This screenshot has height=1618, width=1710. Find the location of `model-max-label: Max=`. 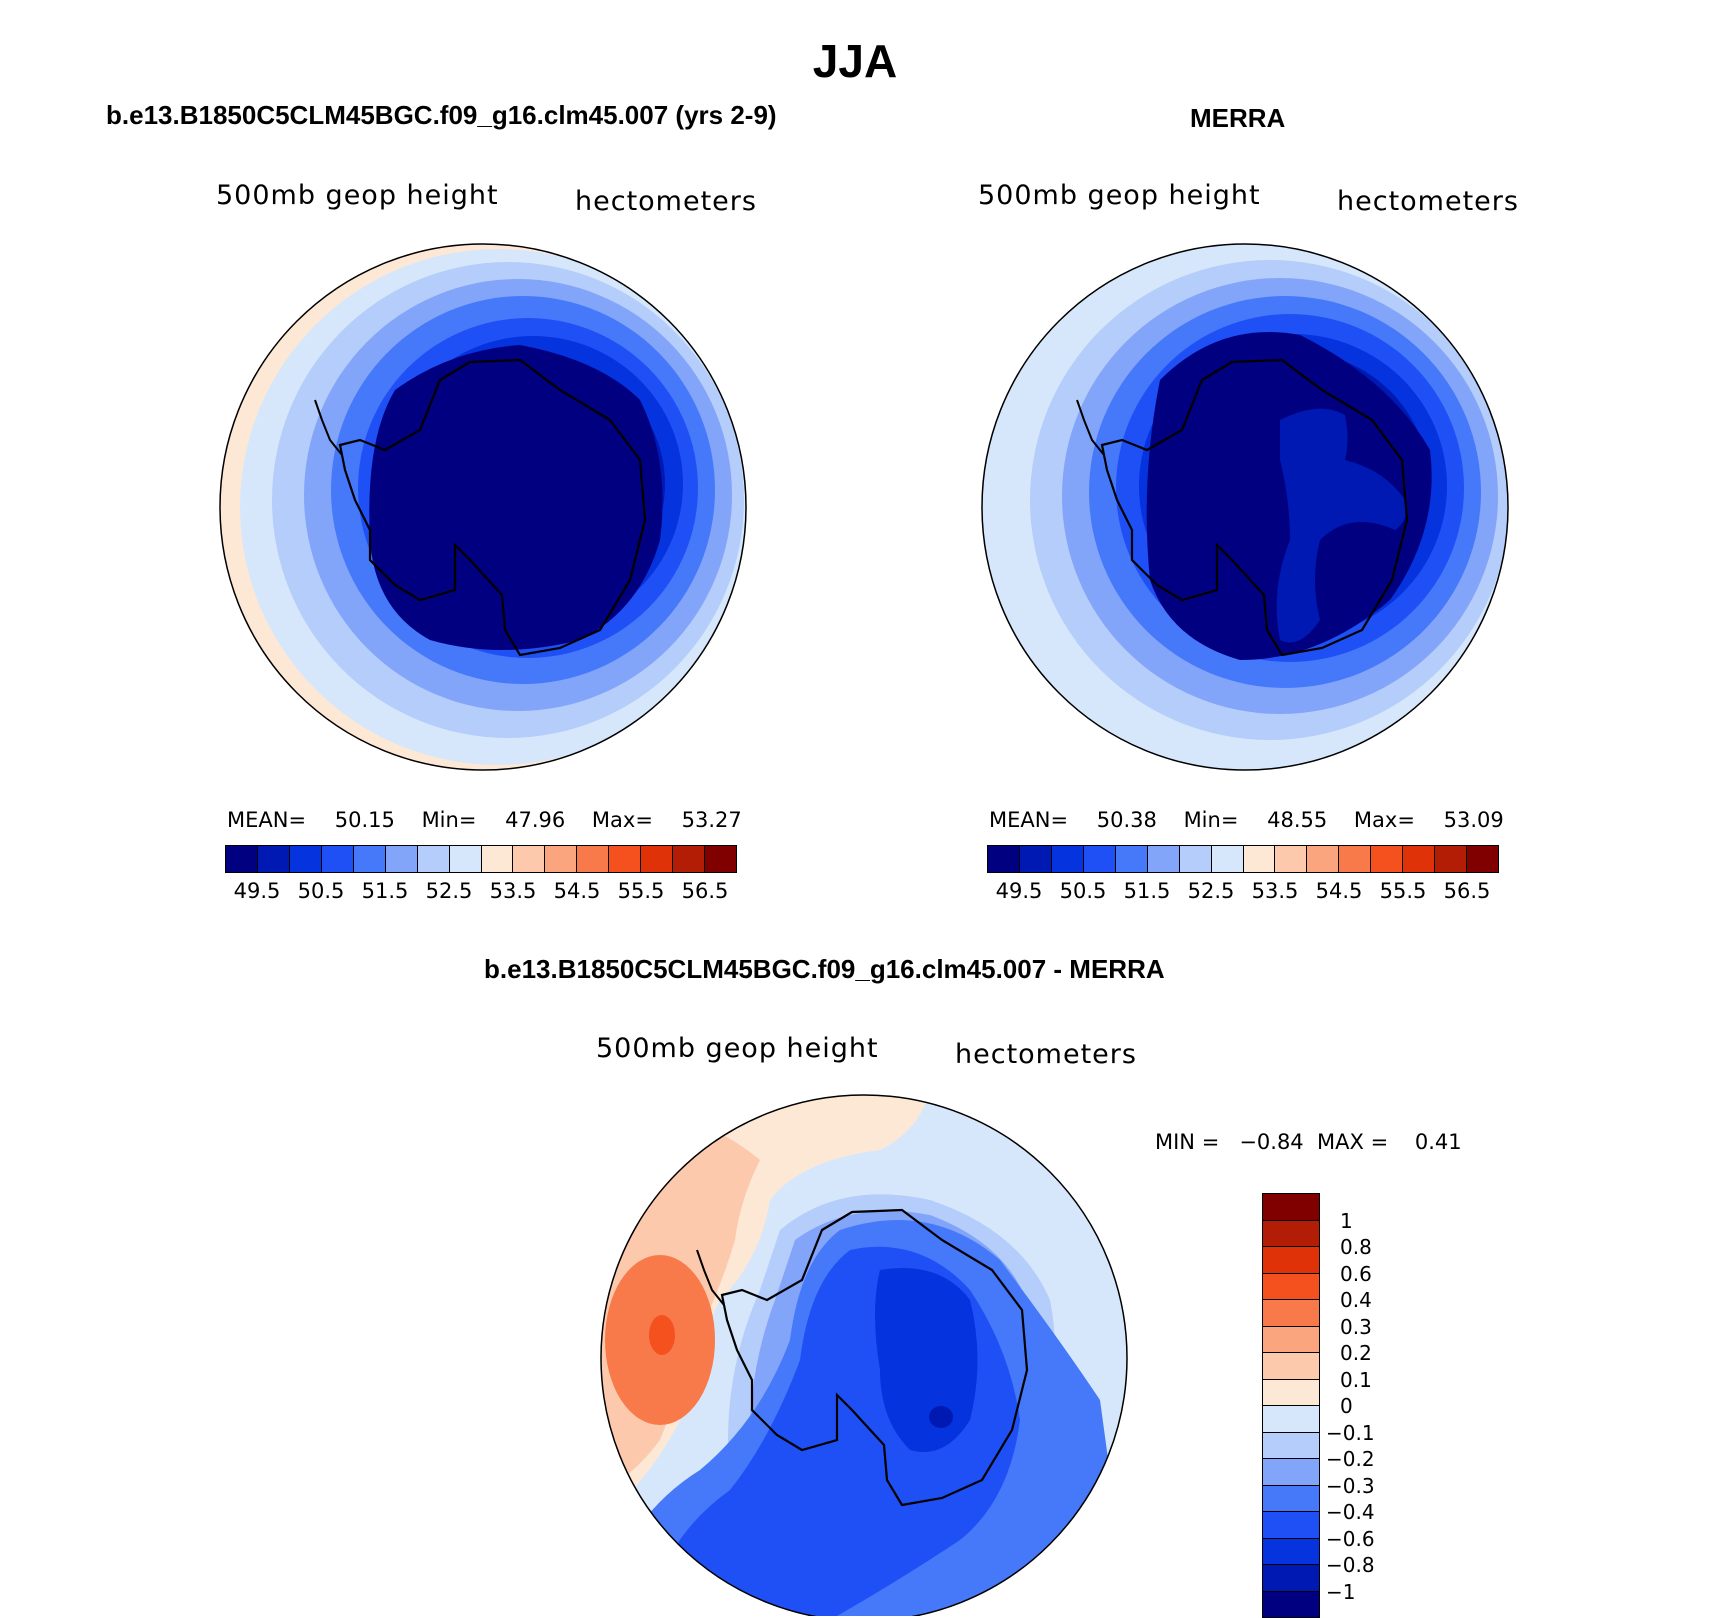

model-max-label: Max= is located at coordinates (622, 820).